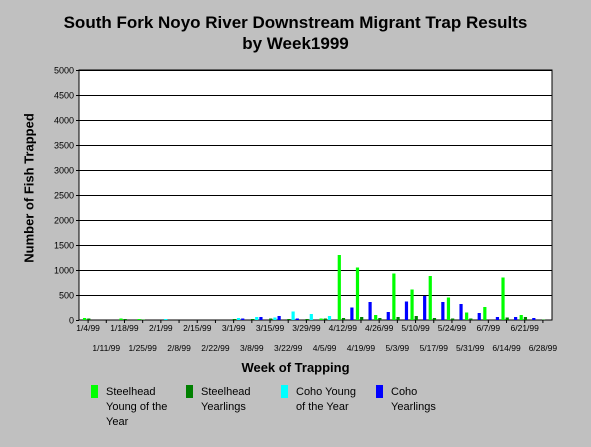 The image size is (591, 447). What do you see at coordinates (88, 328) in the screenshot?
I see `x-tick-label: 1/4/99` at bounding box center [88, 328].